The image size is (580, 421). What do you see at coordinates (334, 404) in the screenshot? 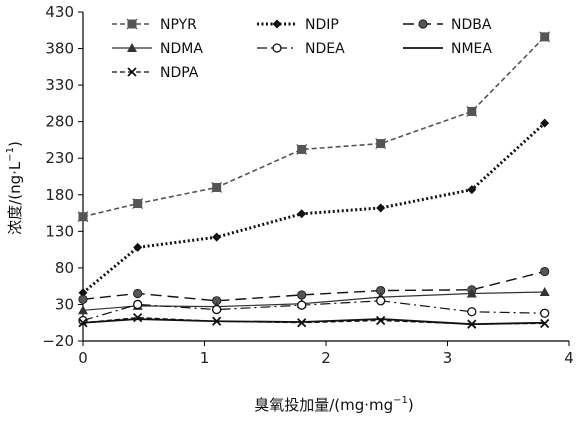
I see `x-axis-title: 臭氧投加量/(mg·mg−1)` at bounding box center [334, 404].